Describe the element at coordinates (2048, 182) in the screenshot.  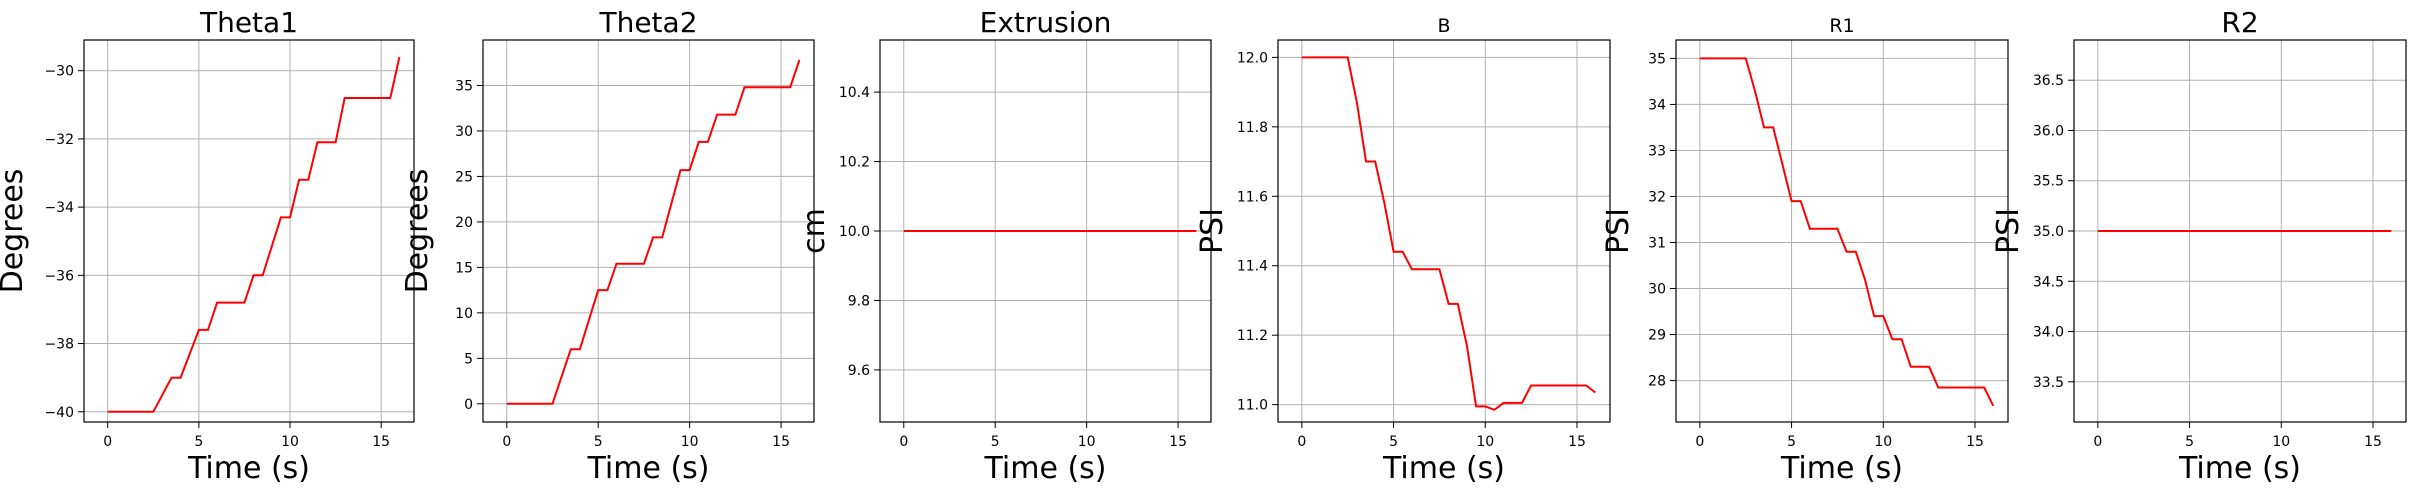
I see `y-tick-label: 35.5` at that location.